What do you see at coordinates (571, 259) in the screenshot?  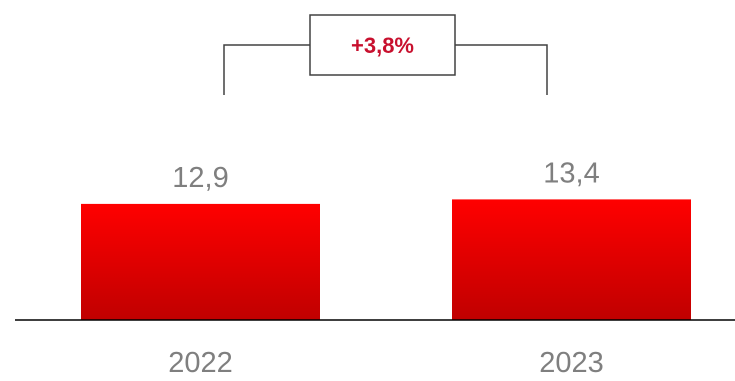 I see `bar-2023` at bounding box center [571, 259].